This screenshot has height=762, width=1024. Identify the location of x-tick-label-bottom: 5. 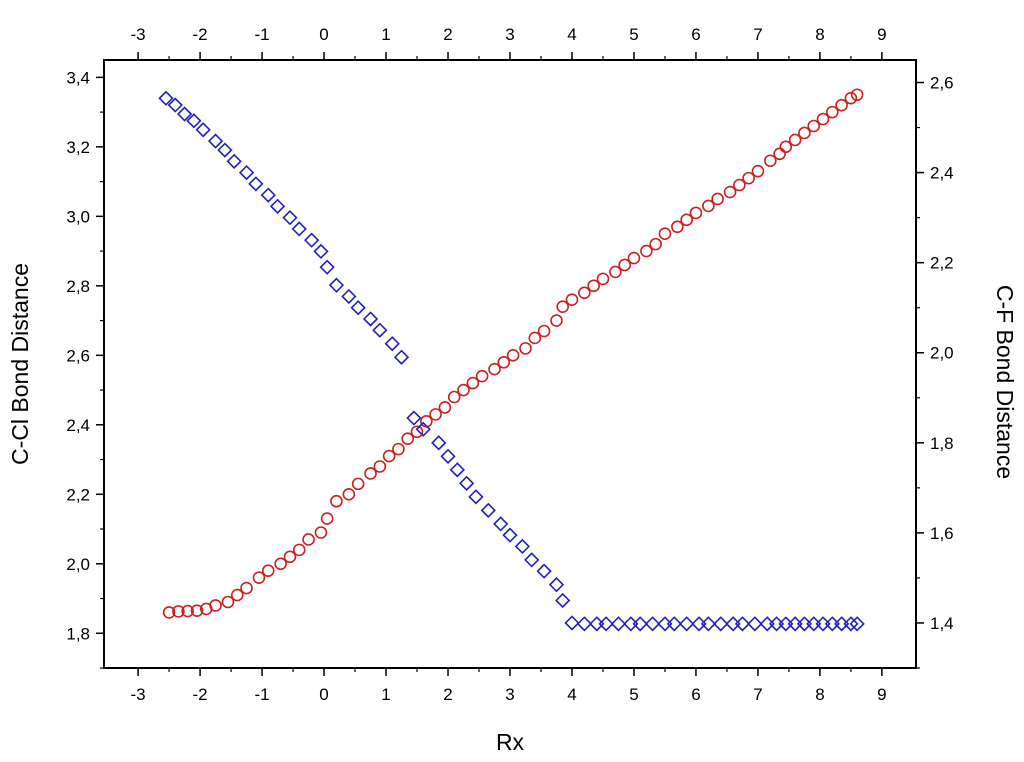
(633, 694).